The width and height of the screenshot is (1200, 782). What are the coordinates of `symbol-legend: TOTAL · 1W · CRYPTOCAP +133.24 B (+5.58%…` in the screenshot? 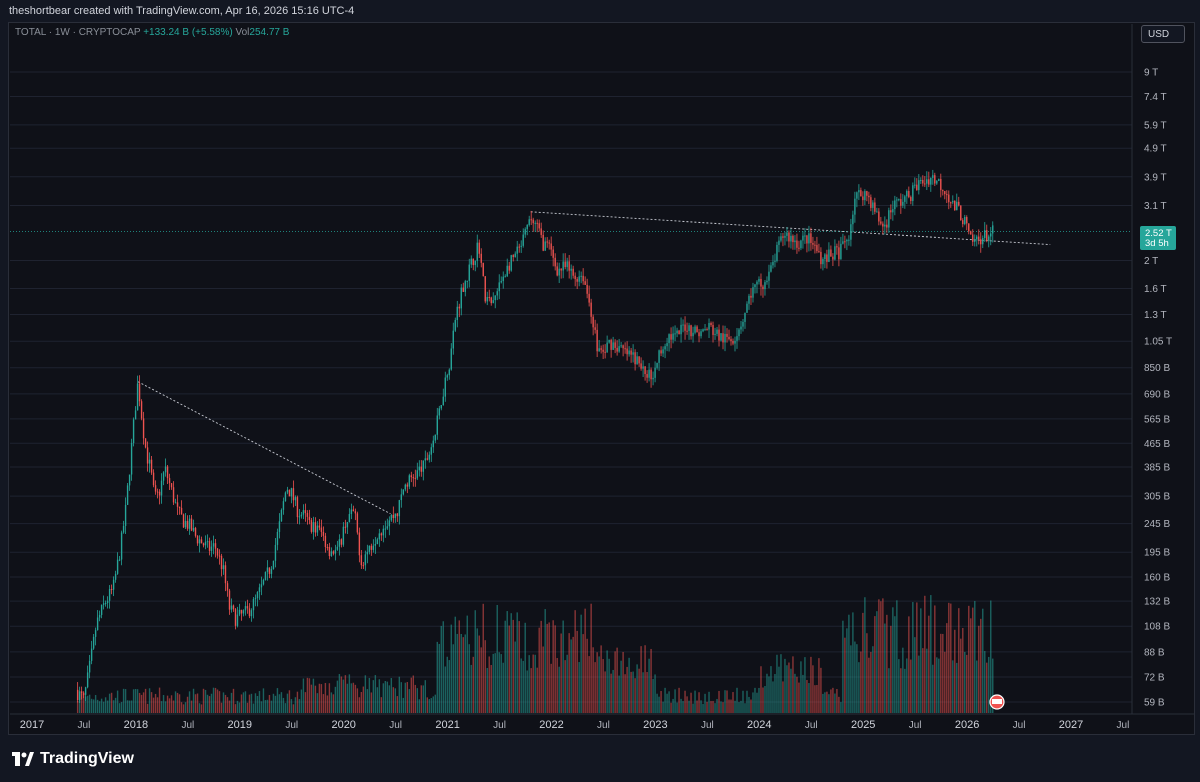 It's located at (152, 32).